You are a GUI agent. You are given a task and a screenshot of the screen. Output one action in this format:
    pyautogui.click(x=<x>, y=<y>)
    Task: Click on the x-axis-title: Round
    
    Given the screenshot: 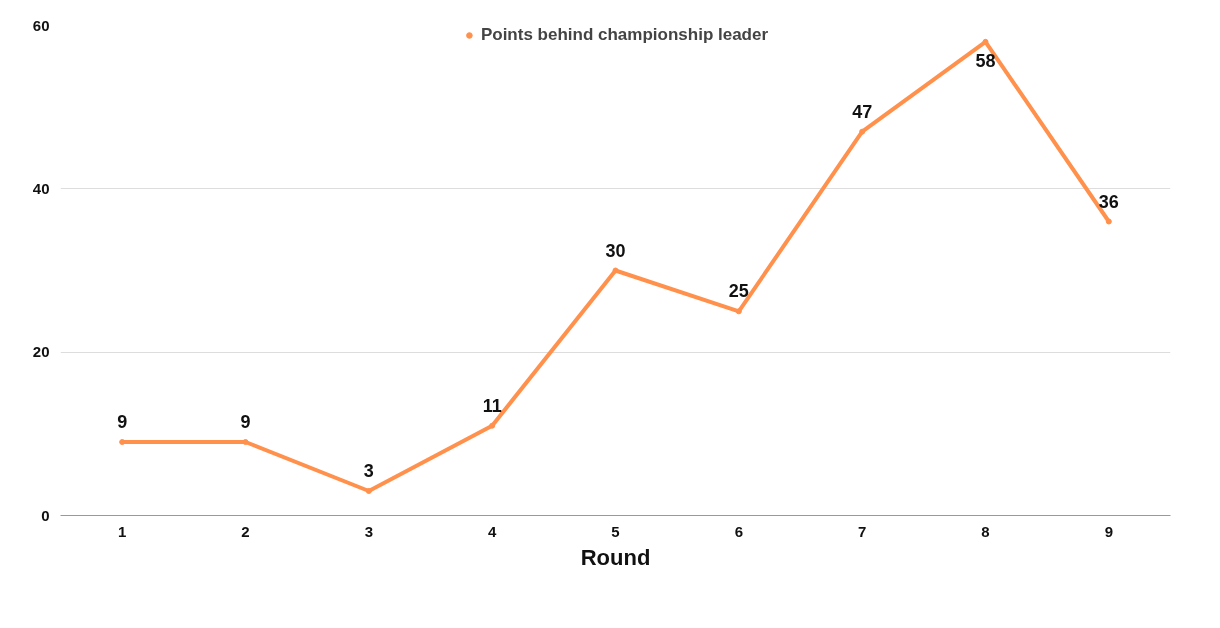 What is the action you would take?
    pyautogui.click(x=615, y=557)
    